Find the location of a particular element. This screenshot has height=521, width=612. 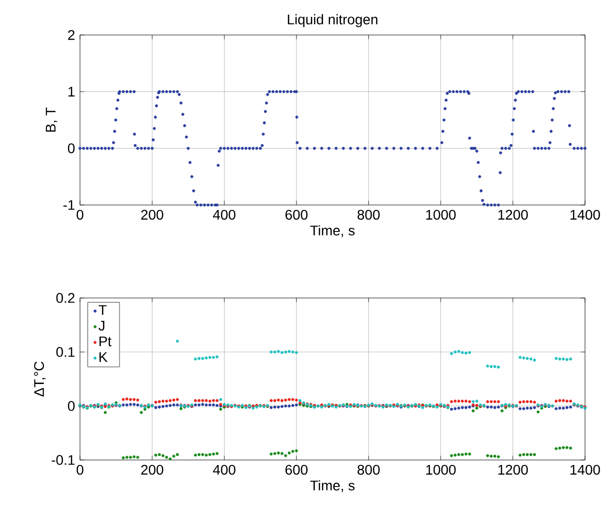

y-axis-title: ΔT,°C is located at coordinates (40, 379).